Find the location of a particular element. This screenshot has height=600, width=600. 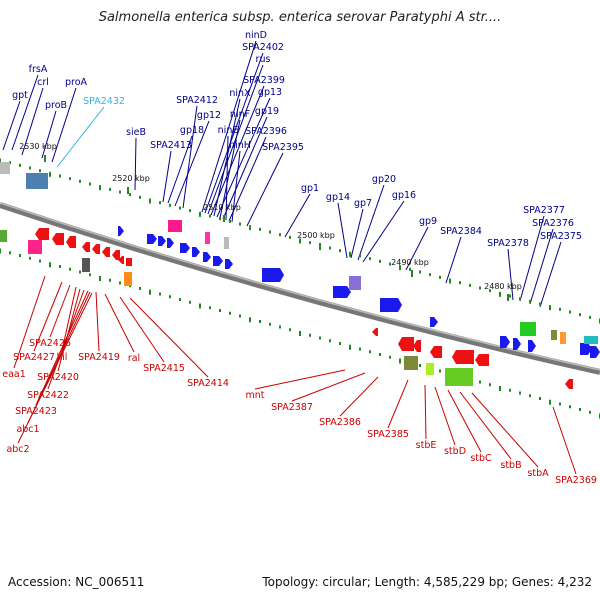

gene-label-spa2423: SPA2423 is located at coordinates (36, 411).